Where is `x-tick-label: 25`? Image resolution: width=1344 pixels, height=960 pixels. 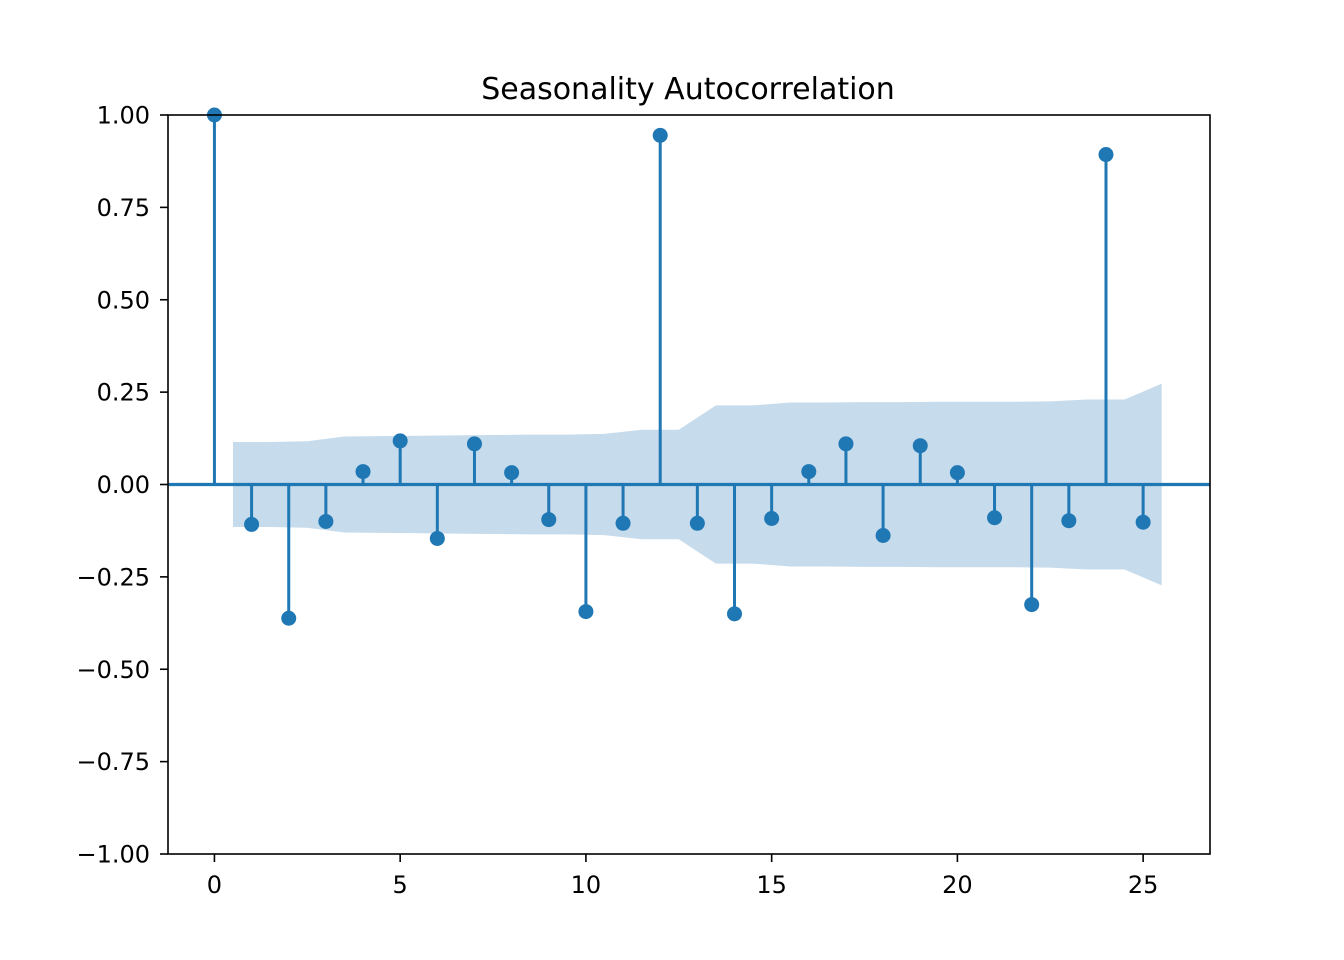
x-tick-label: 25 is located at coordinates (1143, 885).